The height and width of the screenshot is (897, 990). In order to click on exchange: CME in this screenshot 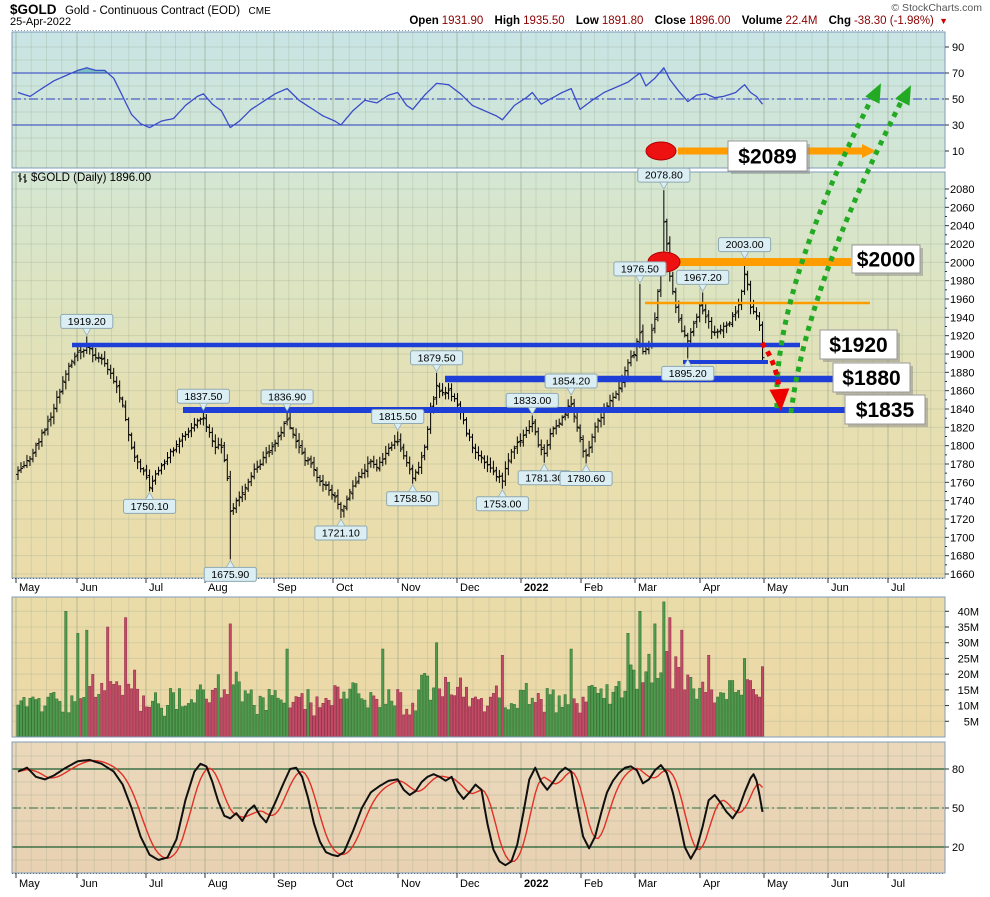, I will do `click(259, 11)`.